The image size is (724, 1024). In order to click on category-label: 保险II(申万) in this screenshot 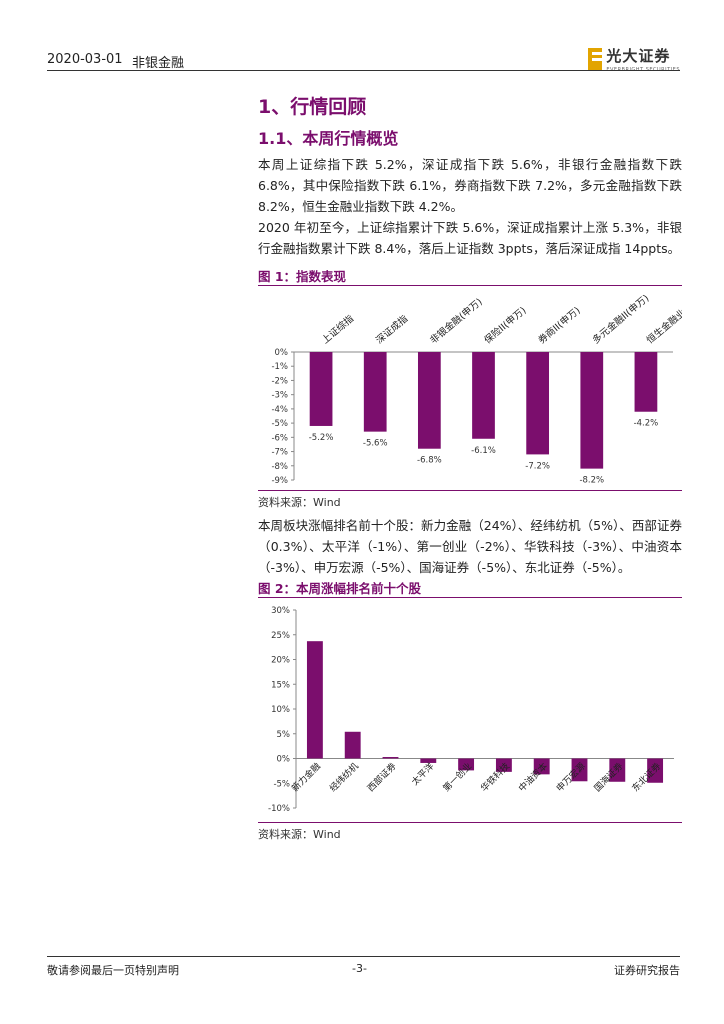, I will do `click(505, 325)`.